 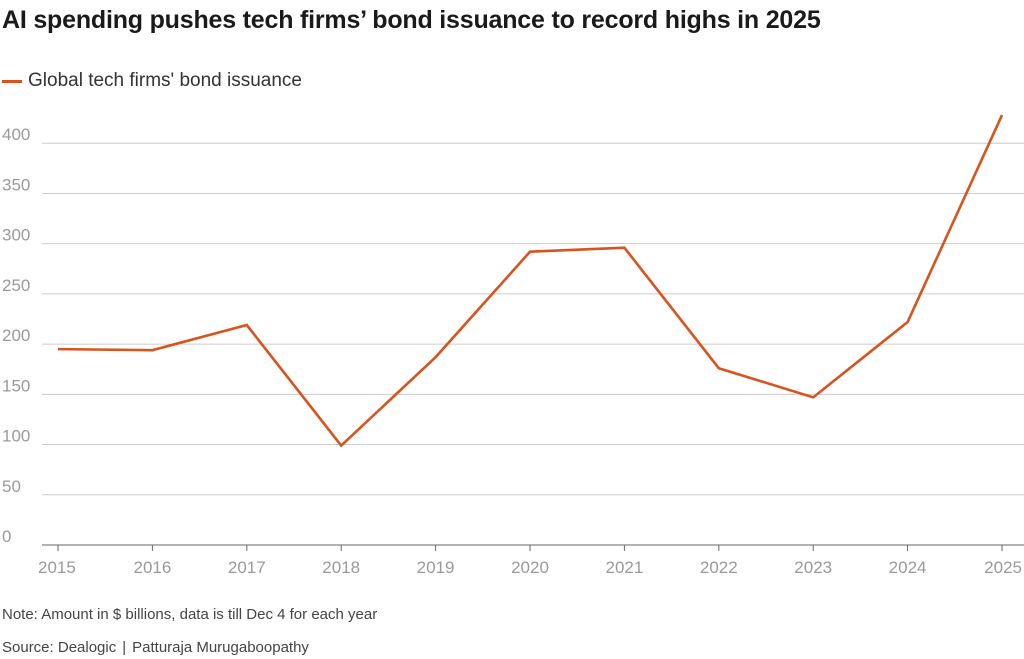 I want to click on source-text: Source: Dealogic, so click(x=59, y=647).